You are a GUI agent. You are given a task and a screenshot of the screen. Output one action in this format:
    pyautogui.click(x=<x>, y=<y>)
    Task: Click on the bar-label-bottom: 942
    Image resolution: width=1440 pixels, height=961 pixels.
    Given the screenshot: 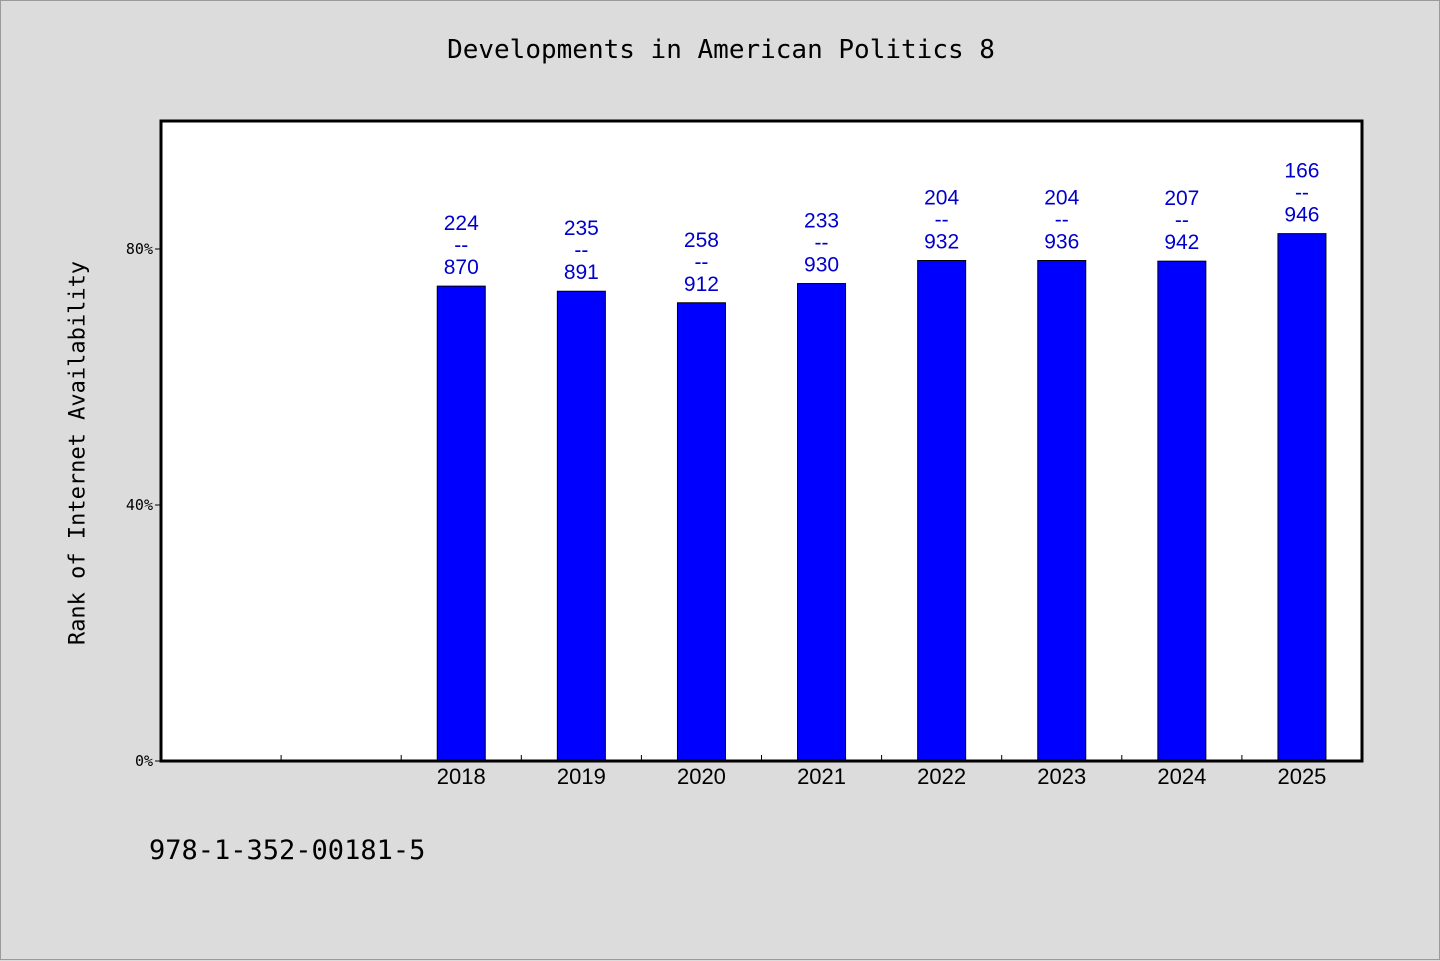 What is the action you would take?
    pyautogui.click(x=1181, y=242)
    